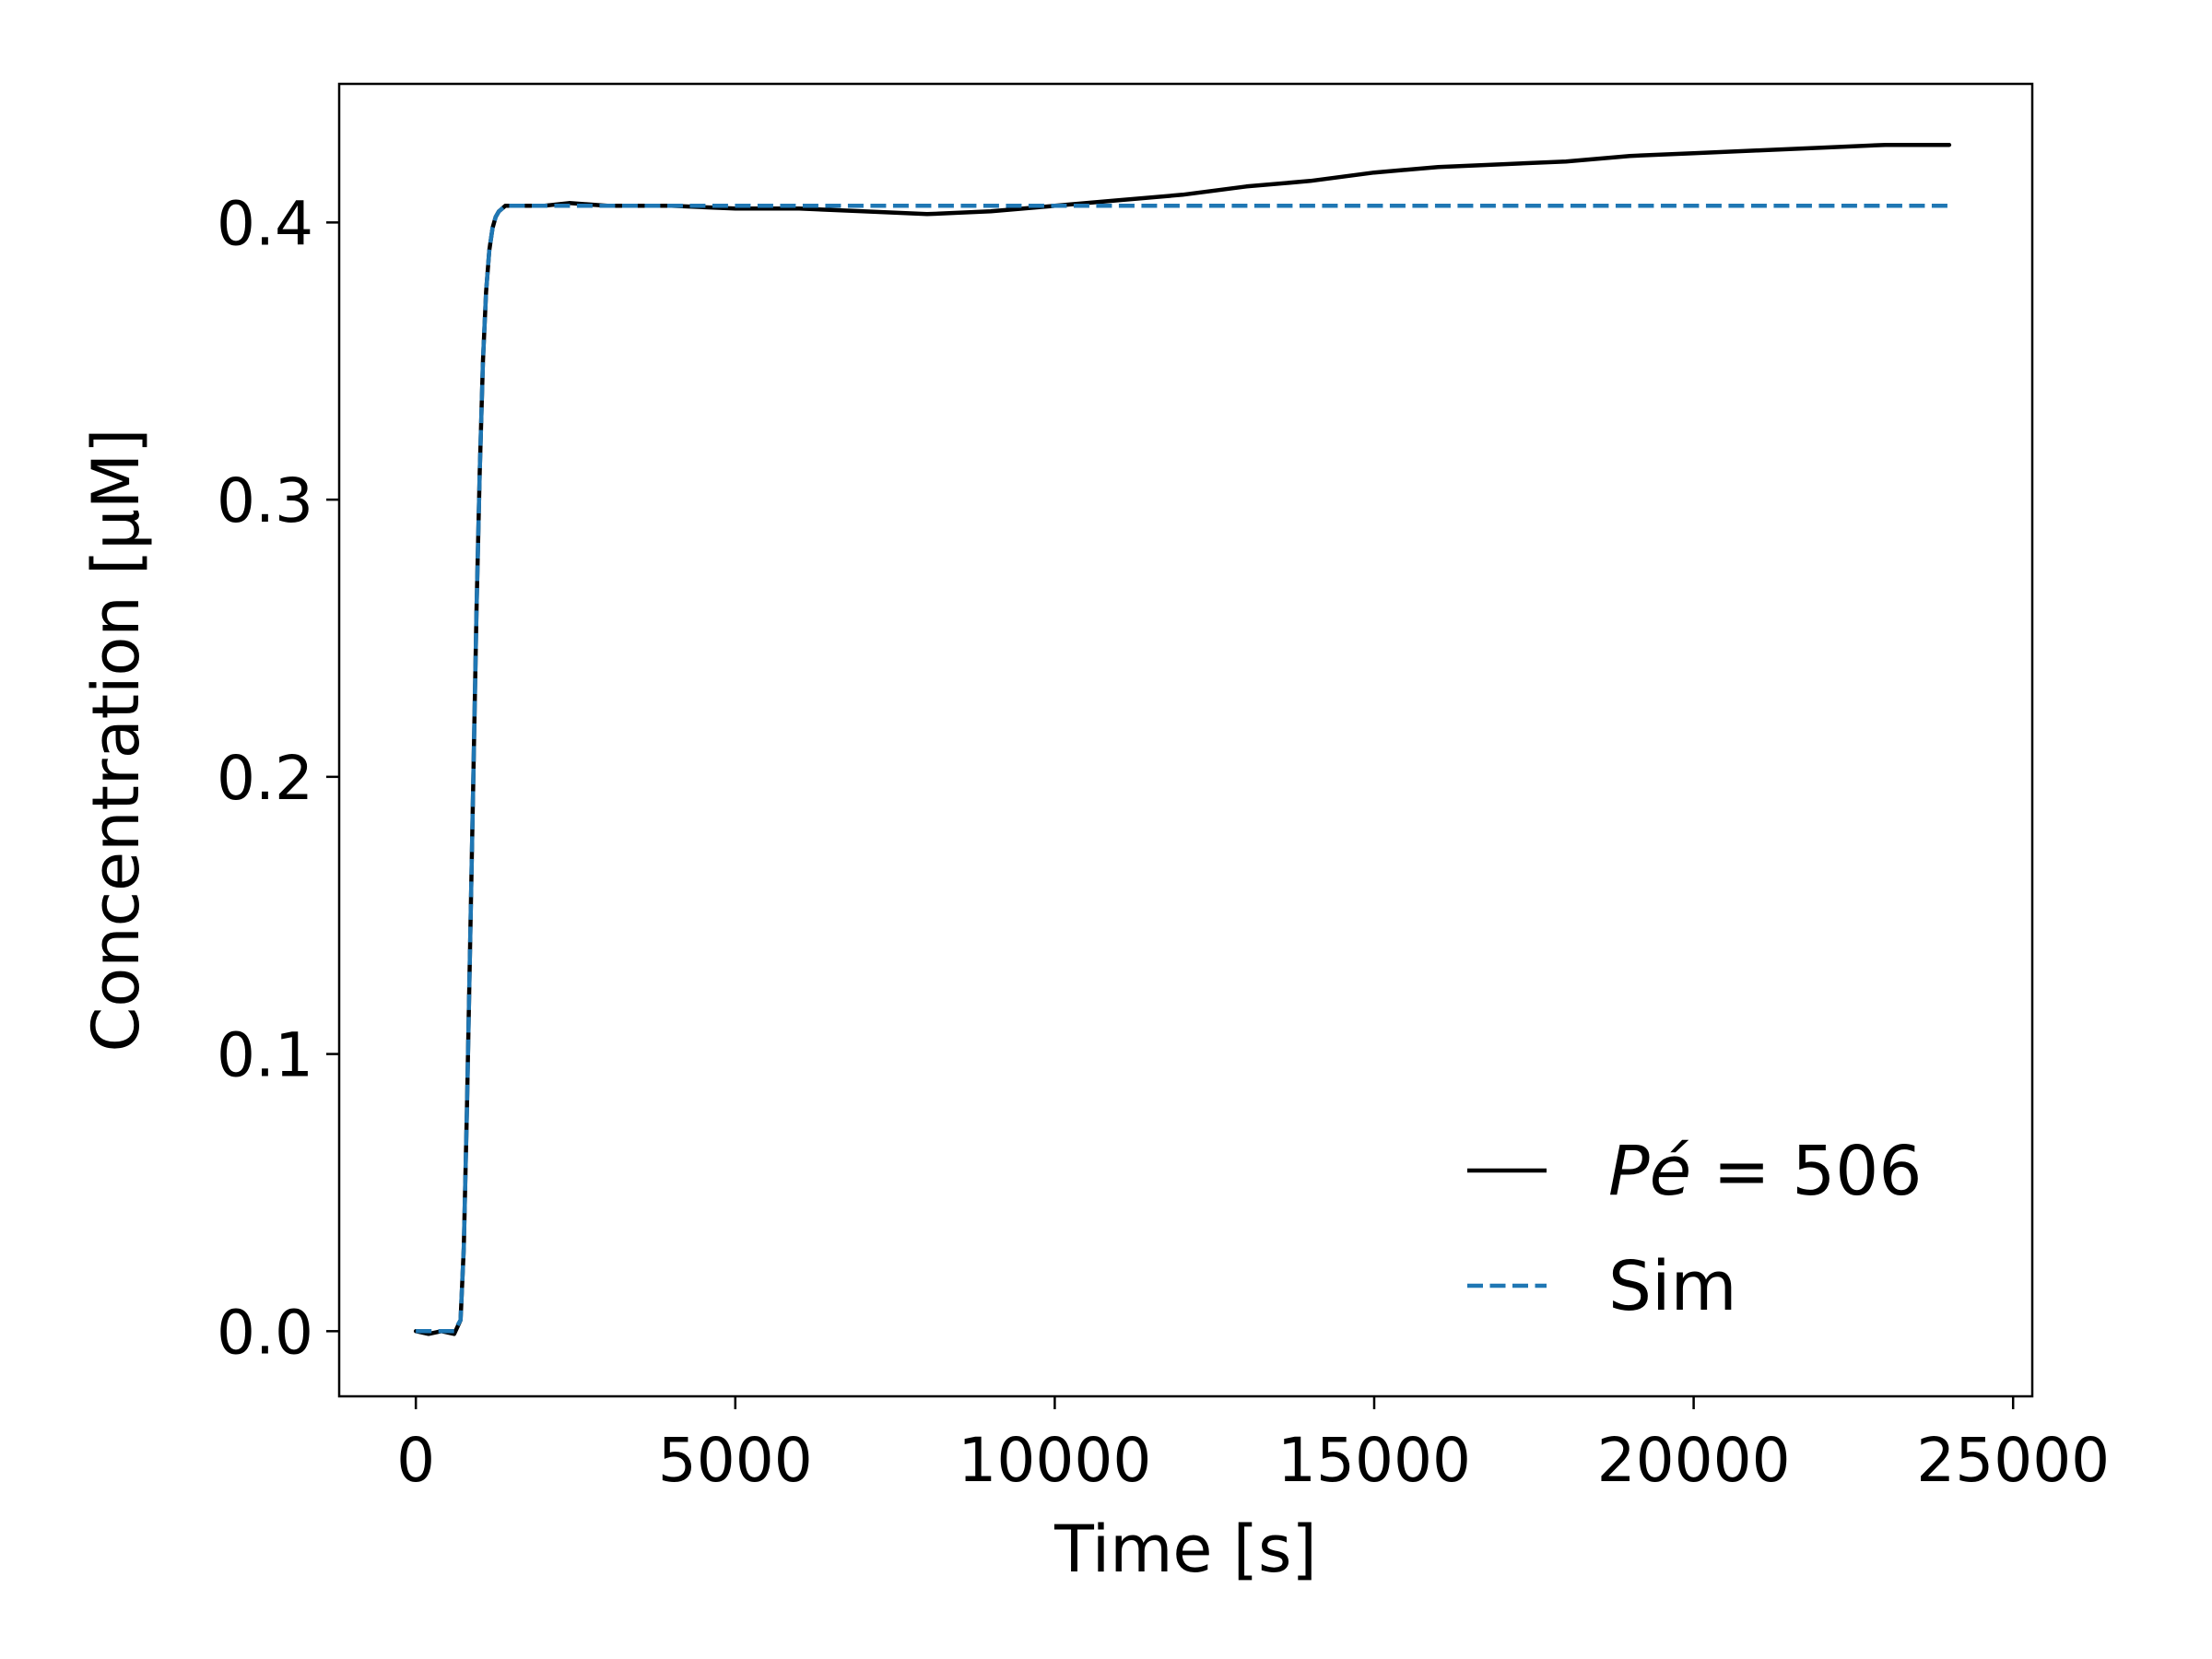 This screenshot has width=2212, height=1659. Describe the element at coordinates (1054, 1460) in the screenshot. I see `x-tick-label: 10000` at that location.